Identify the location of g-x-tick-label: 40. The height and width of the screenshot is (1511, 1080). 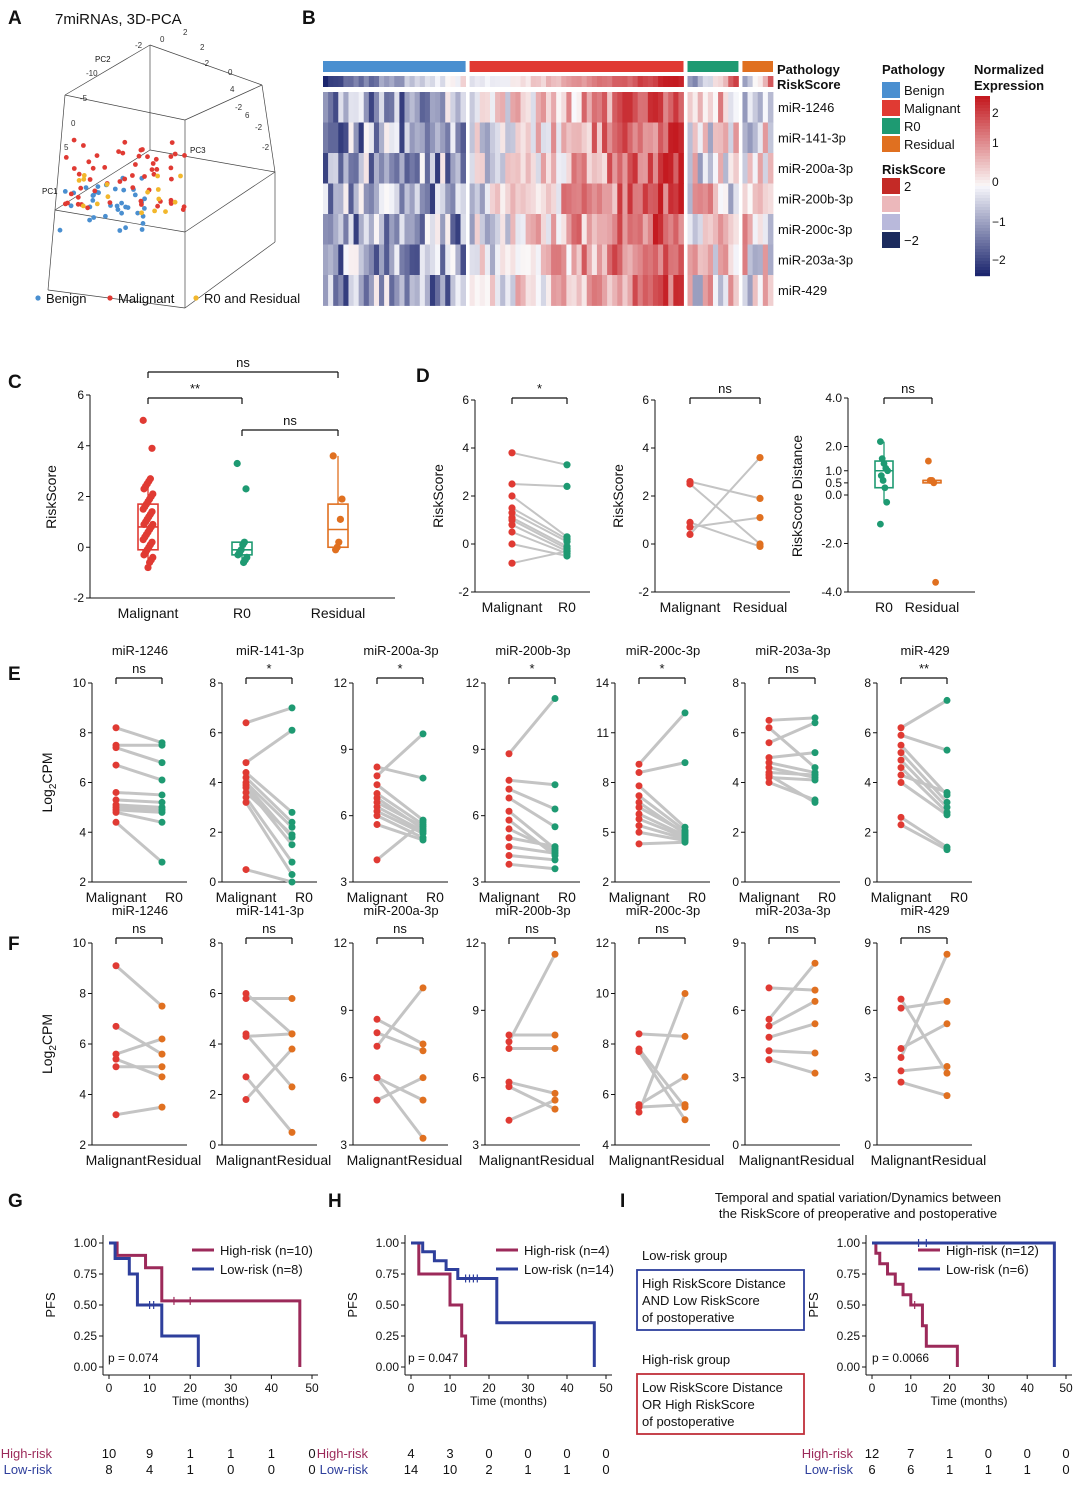
(272, 1388).